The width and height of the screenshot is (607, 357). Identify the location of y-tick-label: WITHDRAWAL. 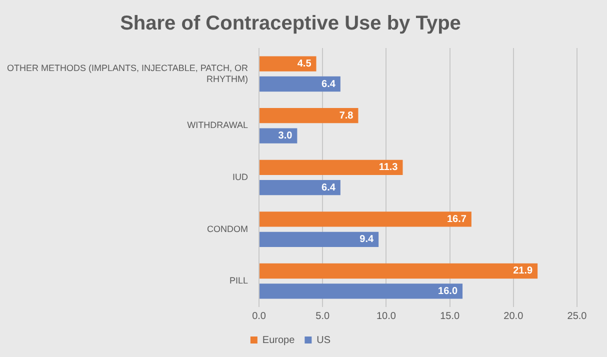
(217, 125).